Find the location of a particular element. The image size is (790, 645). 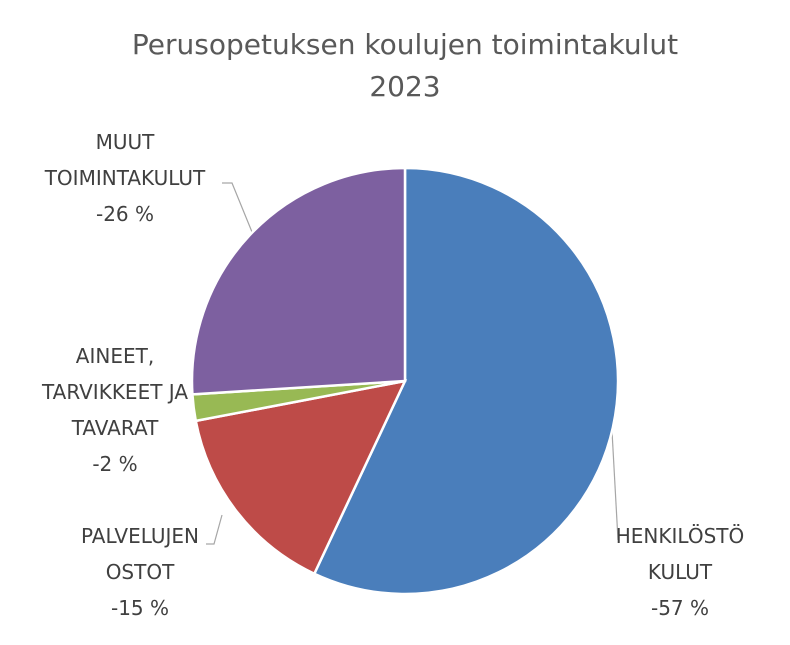

data-label: PALVELUJEN OSTOT -15 % is located at coordinates (140, 572).